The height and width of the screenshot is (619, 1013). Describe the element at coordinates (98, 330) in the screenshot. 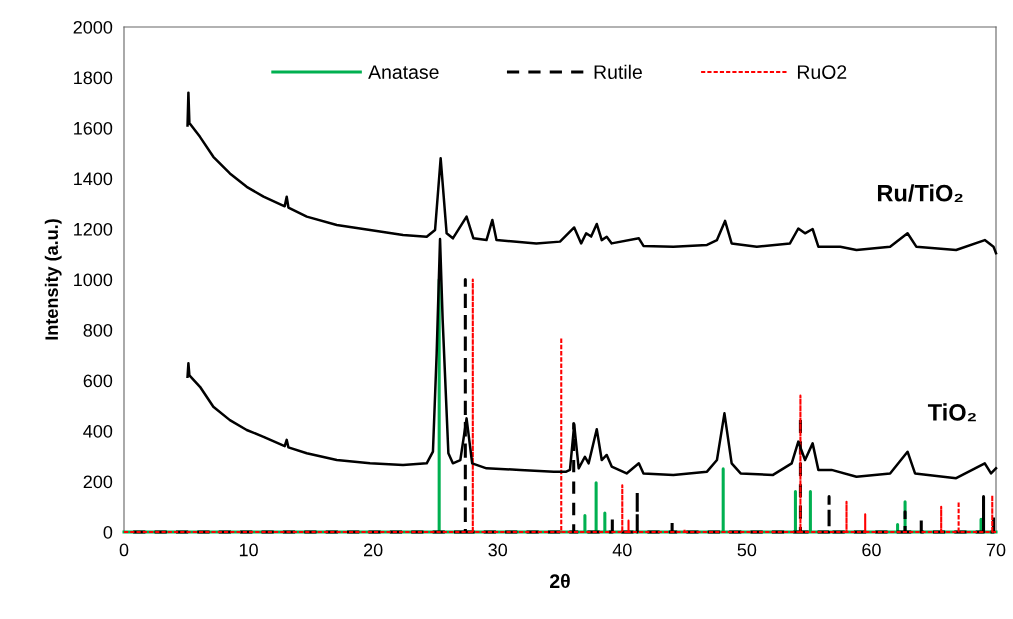

I see `y-tick-label: 800` at that location.